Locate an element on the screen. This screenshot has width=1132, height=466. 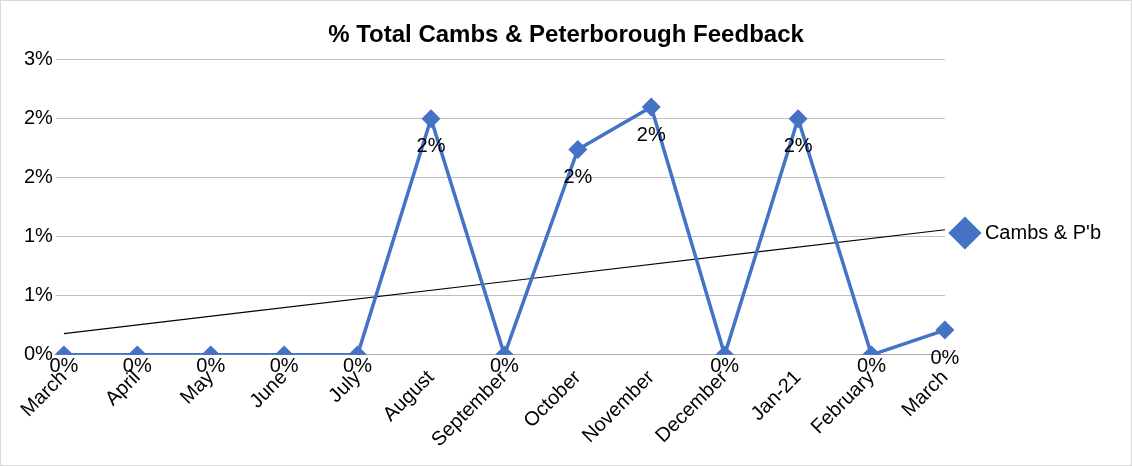
data-label: 0% is located at coordinates (945, 356).